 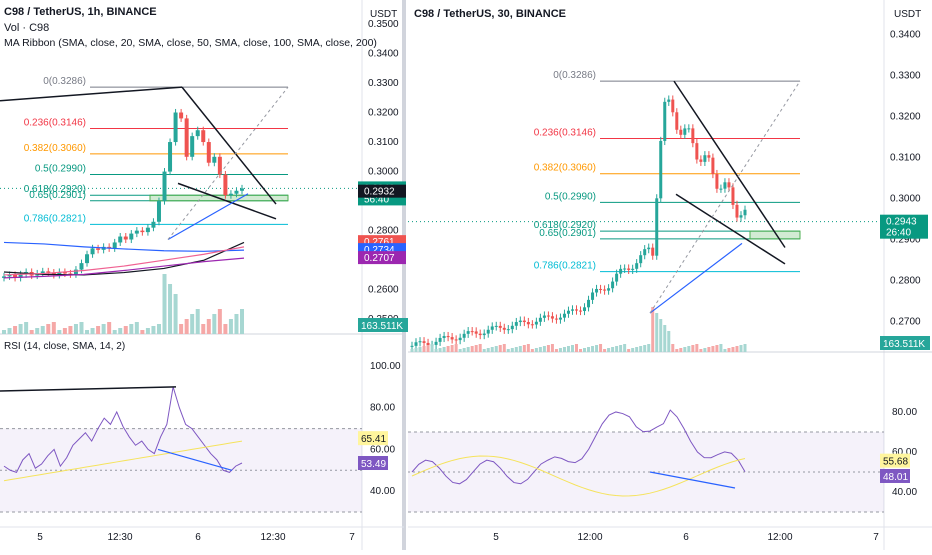 I want to click on left-price-tag-countdown: 56:40, so click(x=376, y=199).